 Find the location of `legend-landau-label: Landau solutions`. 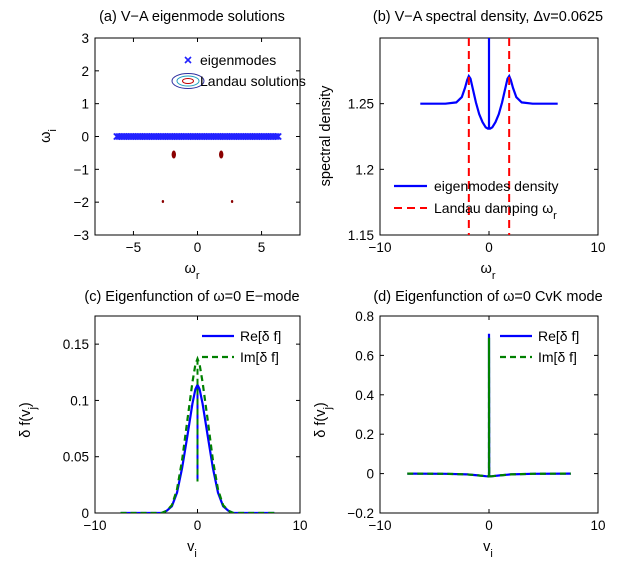

legend-landau-label: Landau solutions is located at coordinates (253, 81).